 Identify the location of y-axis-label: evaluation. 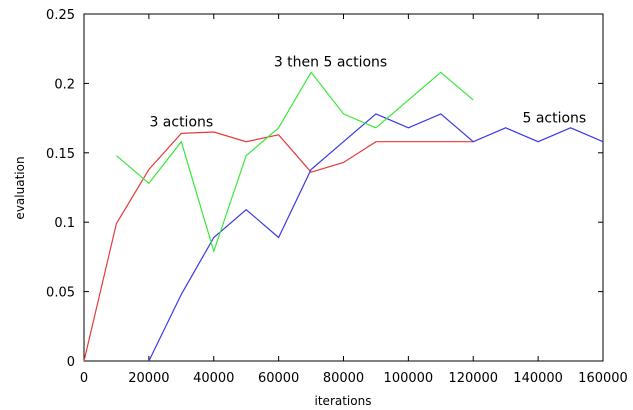
(20, 187).